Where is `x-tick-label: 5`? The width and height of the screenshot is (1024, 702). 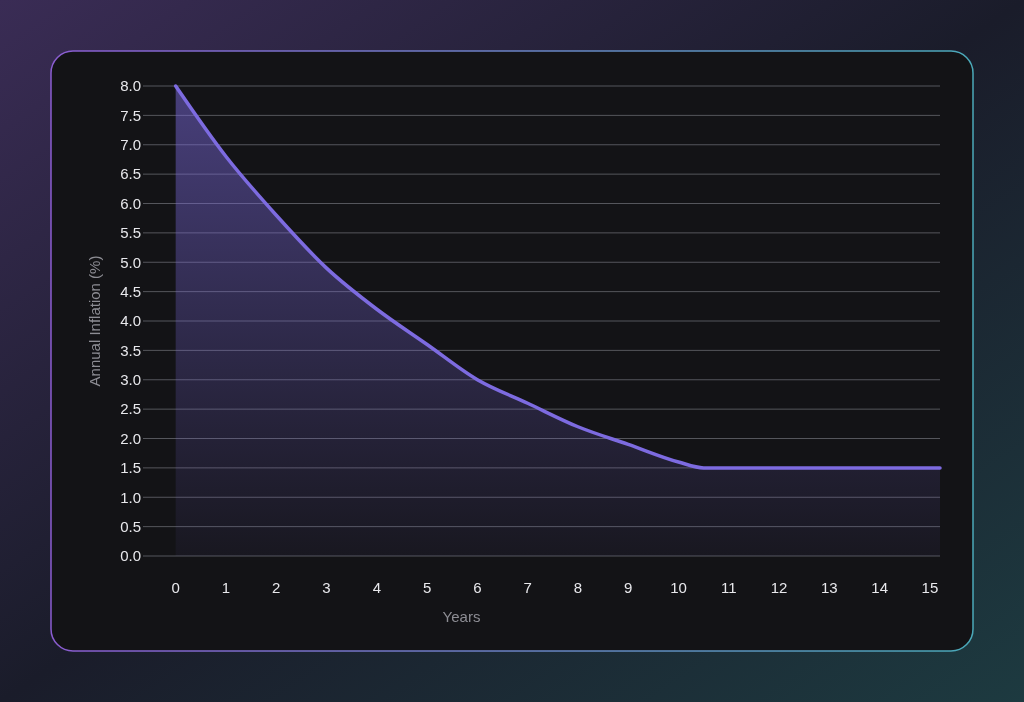
x-tick-label: 5 is located at coordinates (427, 587).